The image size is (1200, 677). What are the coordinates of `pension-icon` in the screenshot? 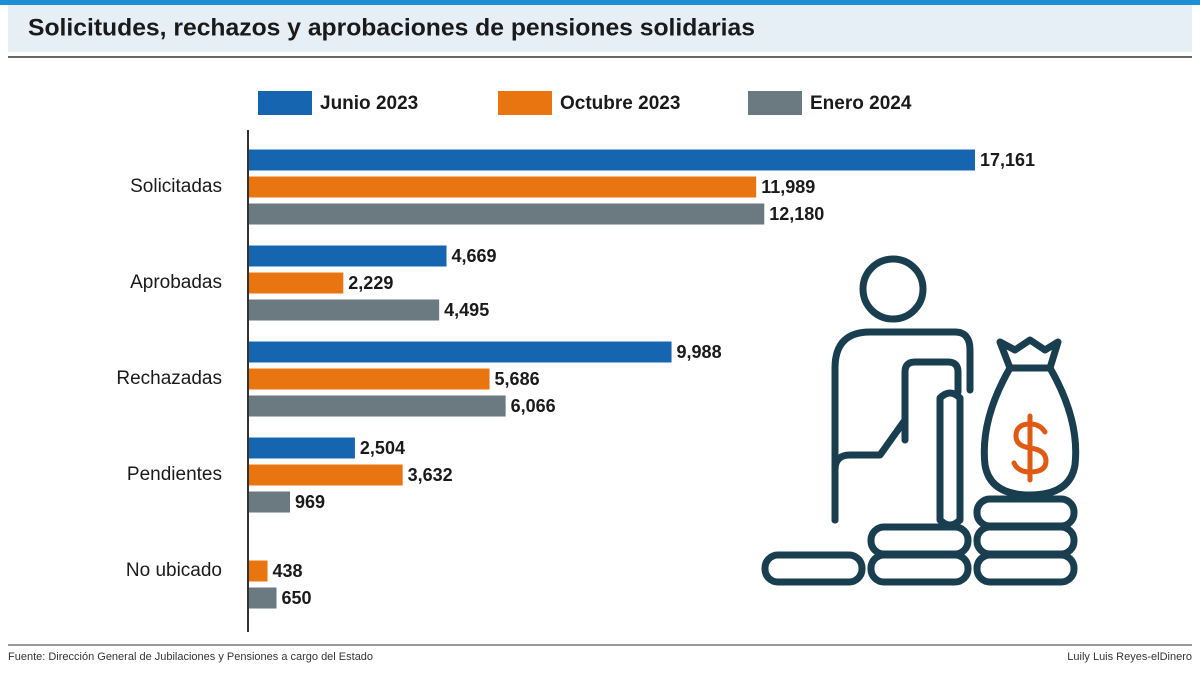 It's located at (920, 420).